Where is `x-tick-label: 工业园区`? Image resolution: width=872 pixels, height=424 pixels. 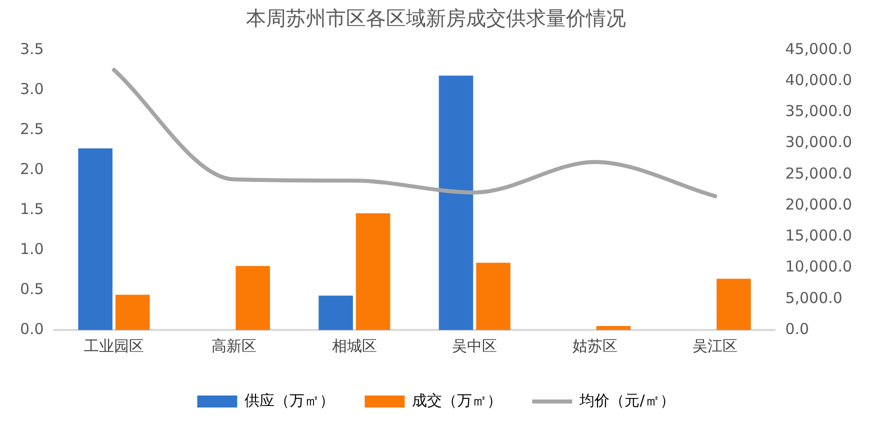
x-tick-label: 工业园区 is located at coordinates (114, 345).